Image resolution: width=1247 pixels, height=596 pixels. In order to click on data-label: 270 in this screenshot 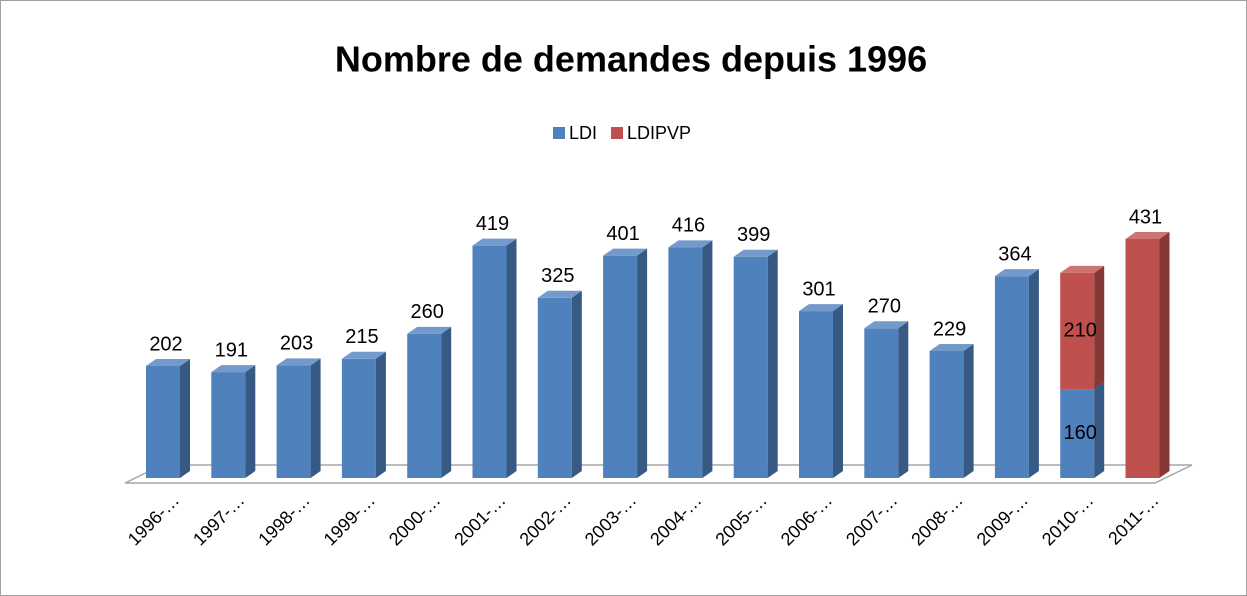, I will do `click(884, 307)`.